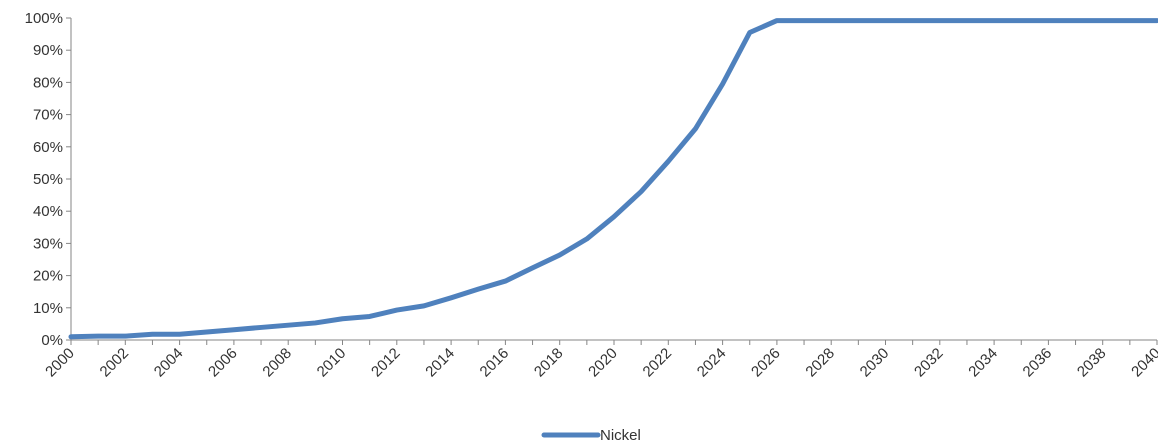  I want to click on x-tick-label: 2010, so click(332, 363).